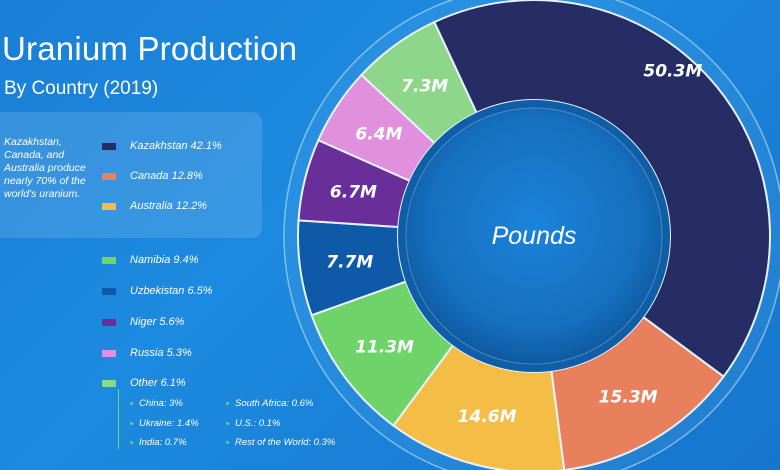 The width and height of the screenshot is (780, 470). Describe the element at coordinates (349, 263) in the screenshot. I see `slice-label-uzbekistan: 7.7M` at that location.